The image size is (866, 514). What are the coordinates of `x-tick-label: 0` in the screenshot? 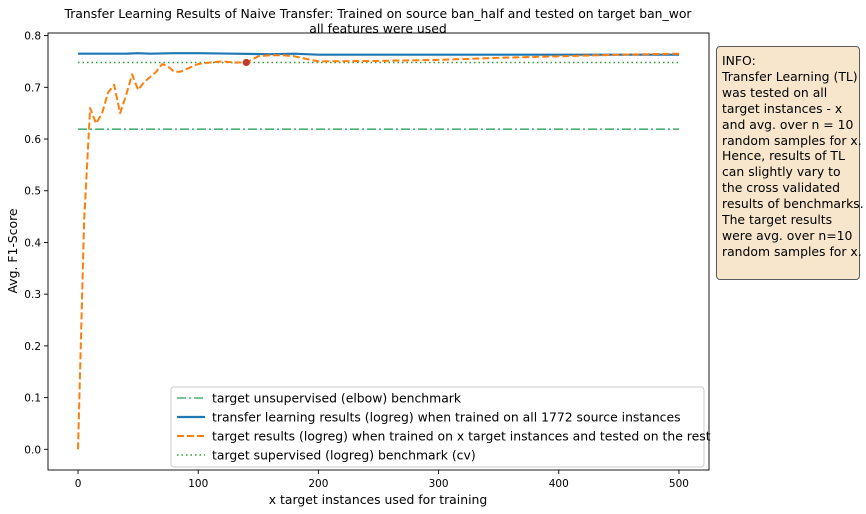 It's located at (78, 484).